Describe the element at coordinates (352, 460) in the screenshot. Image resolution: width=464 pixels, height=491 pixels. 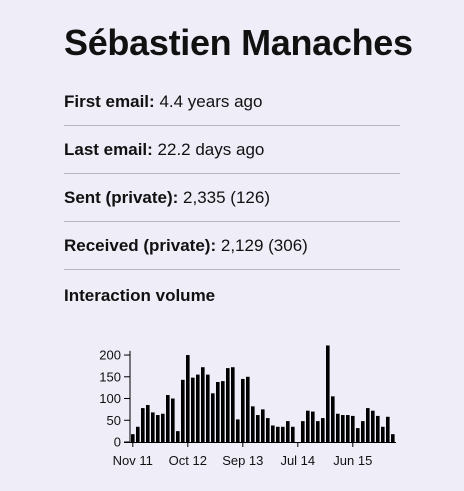
I see `x-tick-label: Jun 15` at that location.